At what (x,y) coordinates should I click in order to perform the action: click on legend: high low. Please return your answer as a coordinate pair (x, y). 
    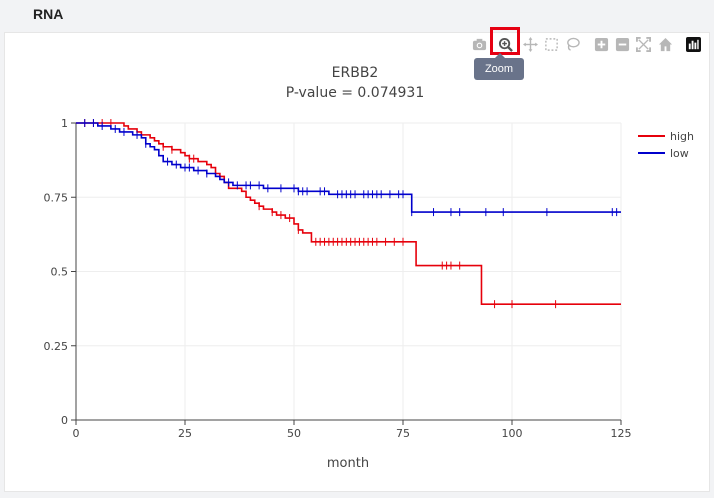
    Looking at the image, I should click on (666, 145).